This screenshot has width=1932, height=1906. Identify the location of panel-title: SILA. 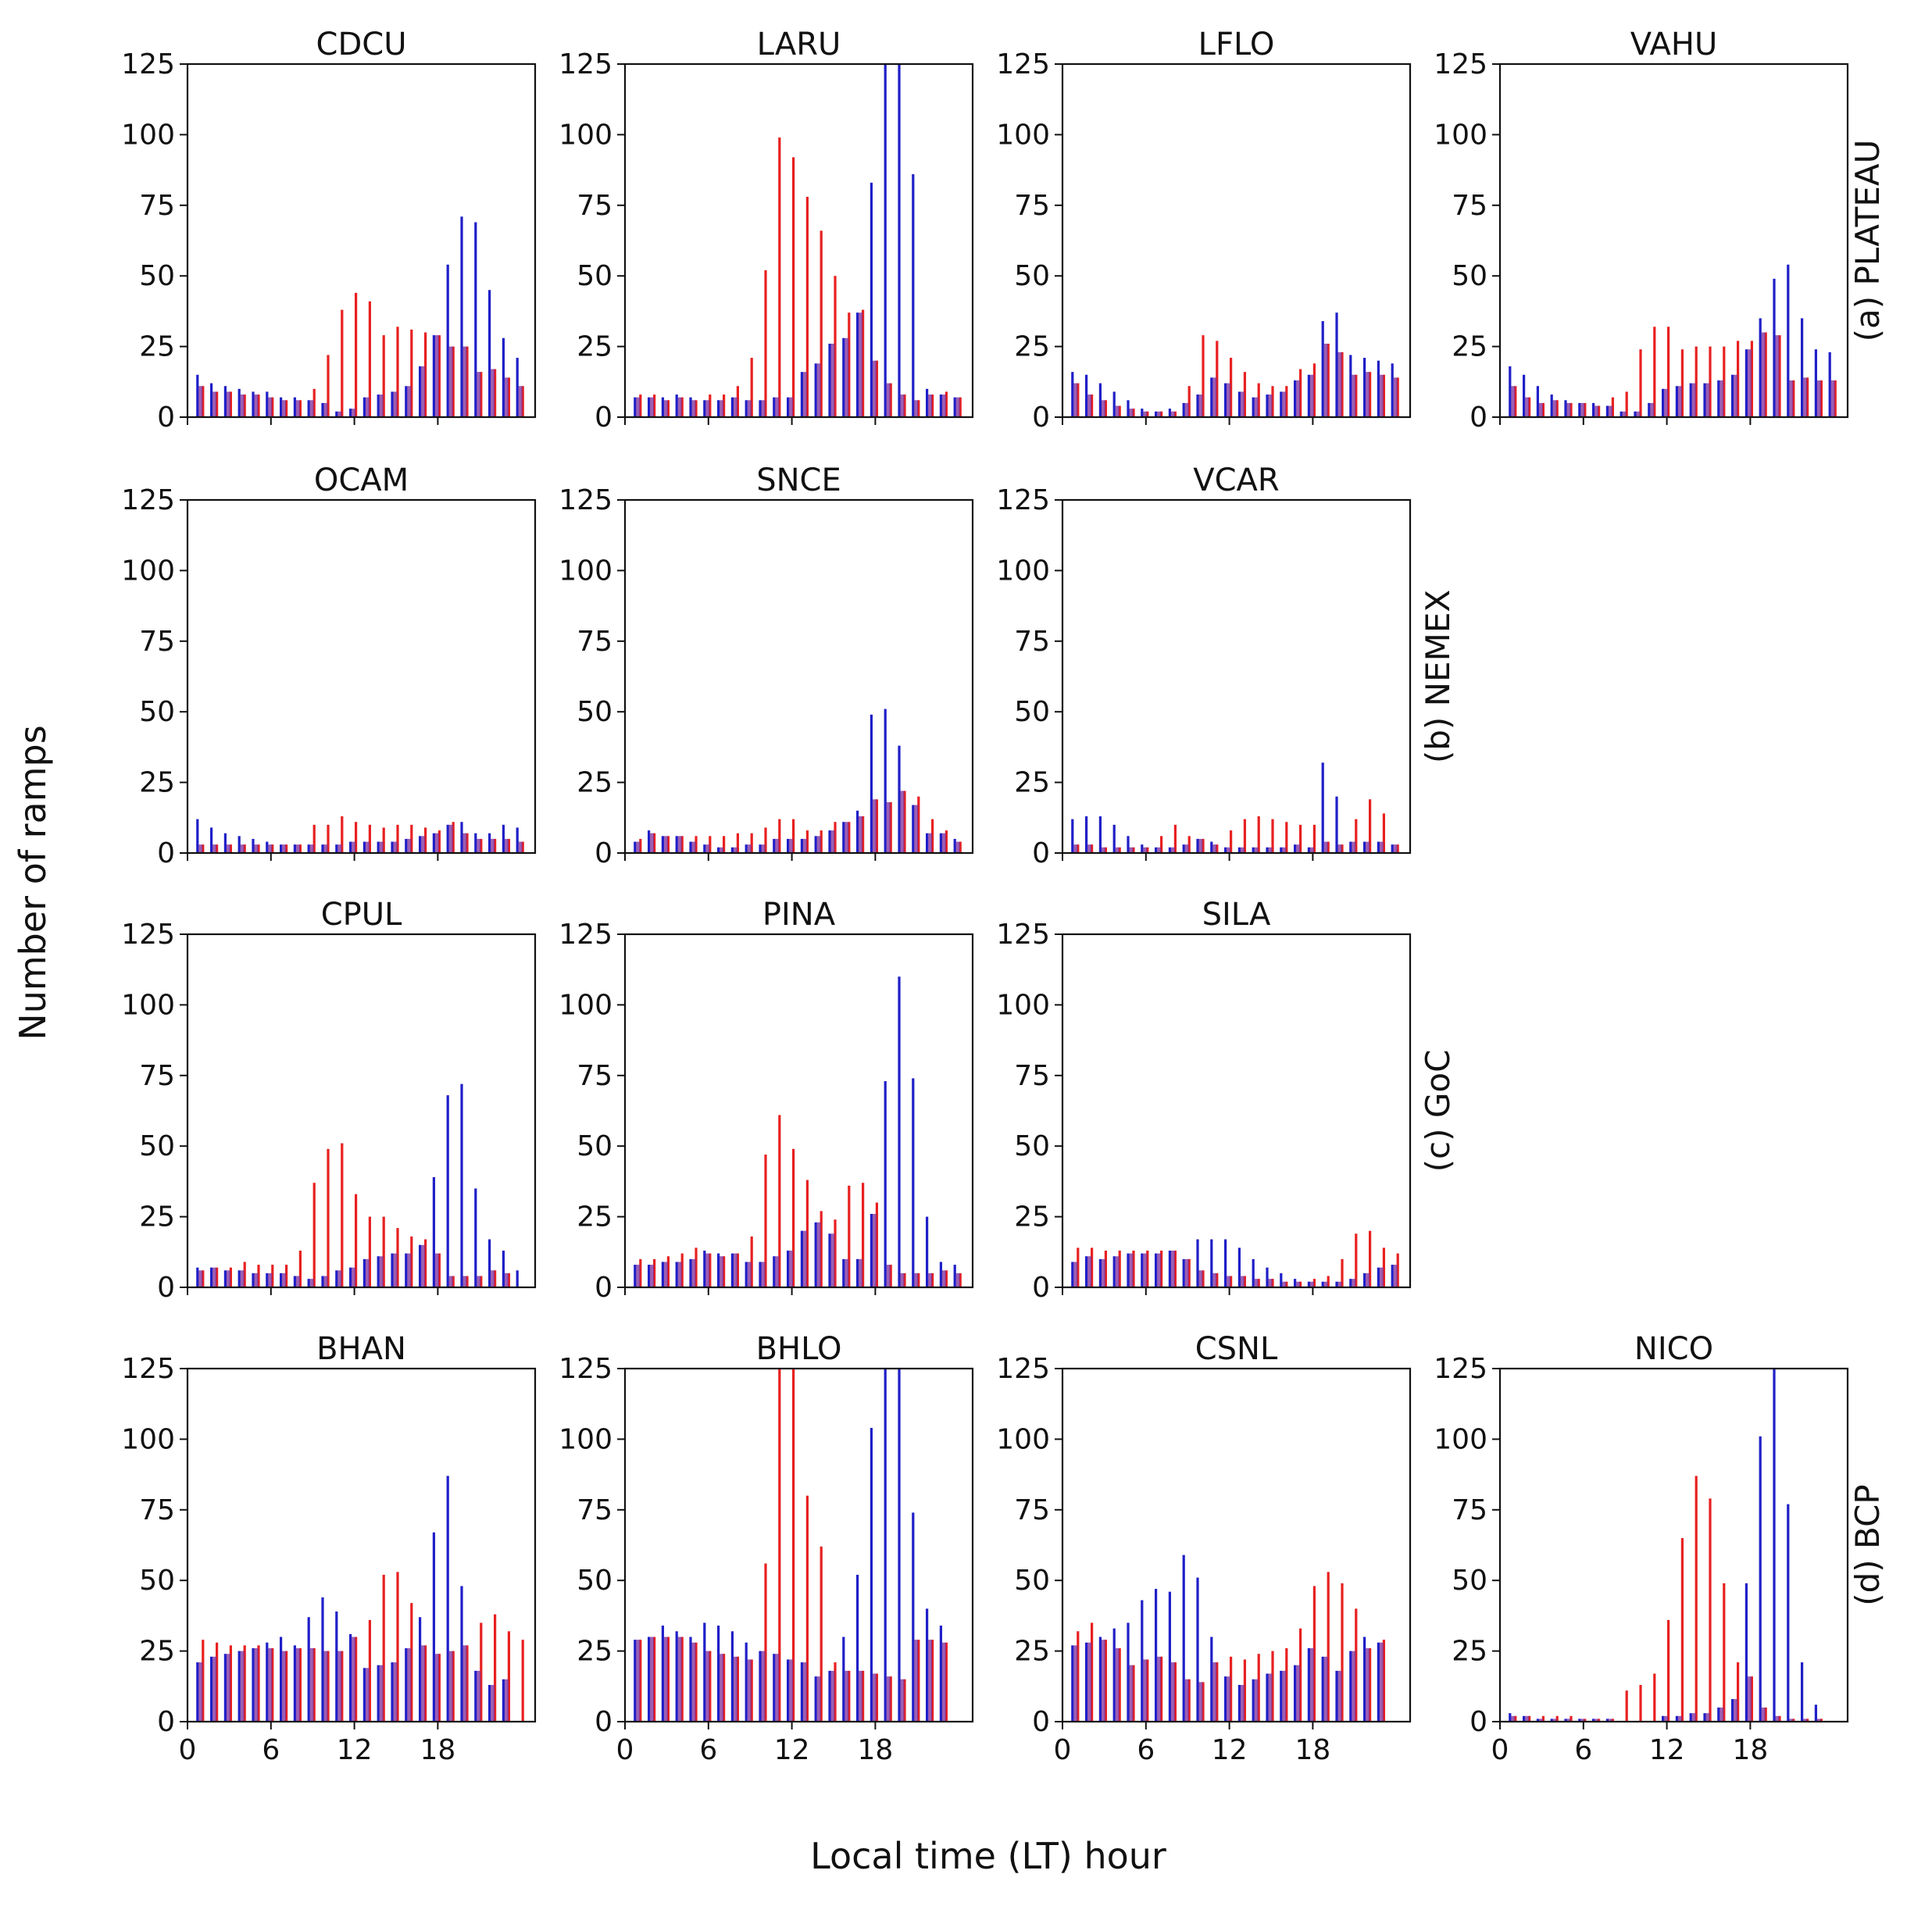
(1236, 915).